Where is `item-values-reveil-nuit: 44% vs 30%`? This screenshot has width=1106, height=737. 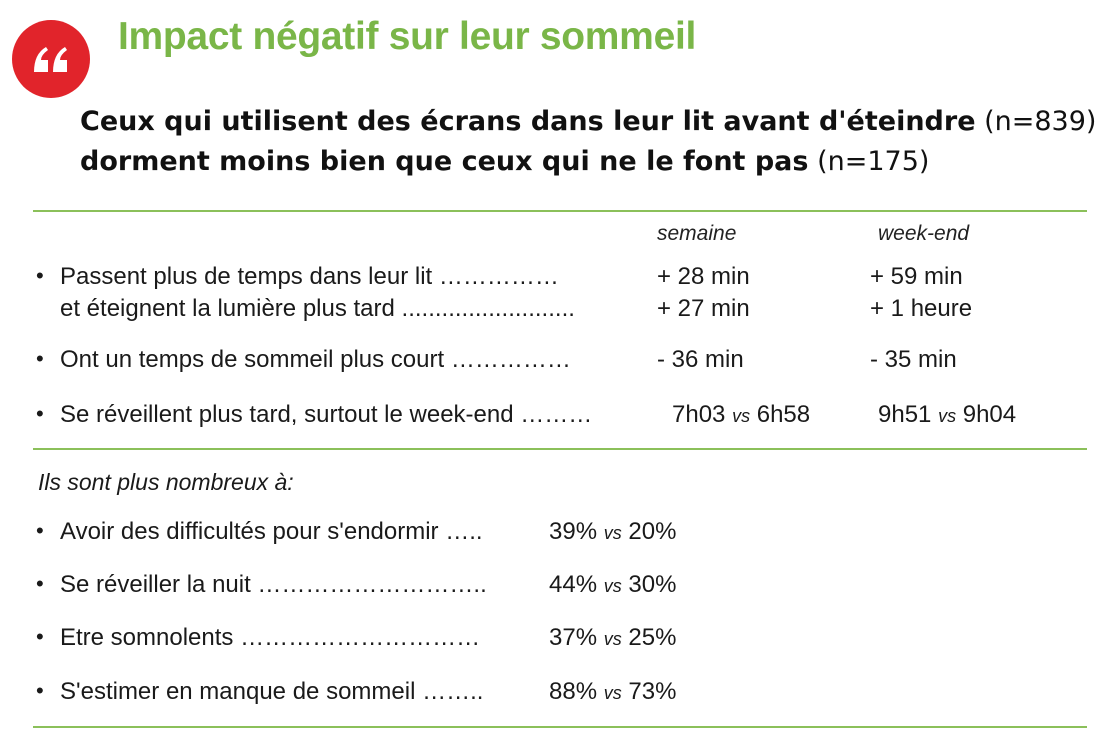
item-values-reveil-nuit: 44% vs 30% is located at coordinates (613, 584).